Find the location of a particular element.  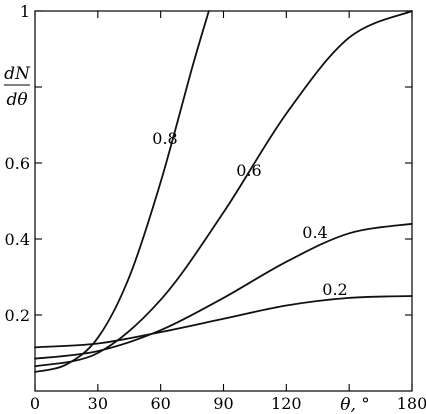

y-tick-label-0.2: 0.2 is located at coordinates (17, 315).